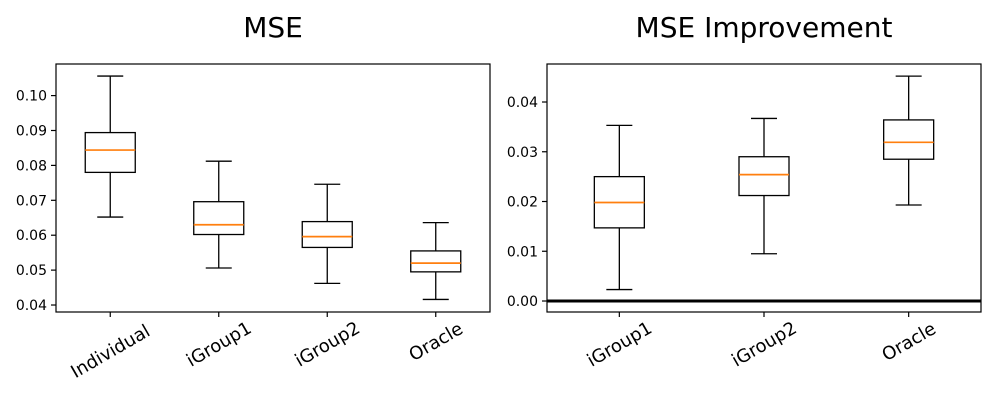 The image size is (1000, 400). Describe the element at coordinates (31, 236) in the screenshot. I see `y-axis-tick-label: 0.06` at that location.